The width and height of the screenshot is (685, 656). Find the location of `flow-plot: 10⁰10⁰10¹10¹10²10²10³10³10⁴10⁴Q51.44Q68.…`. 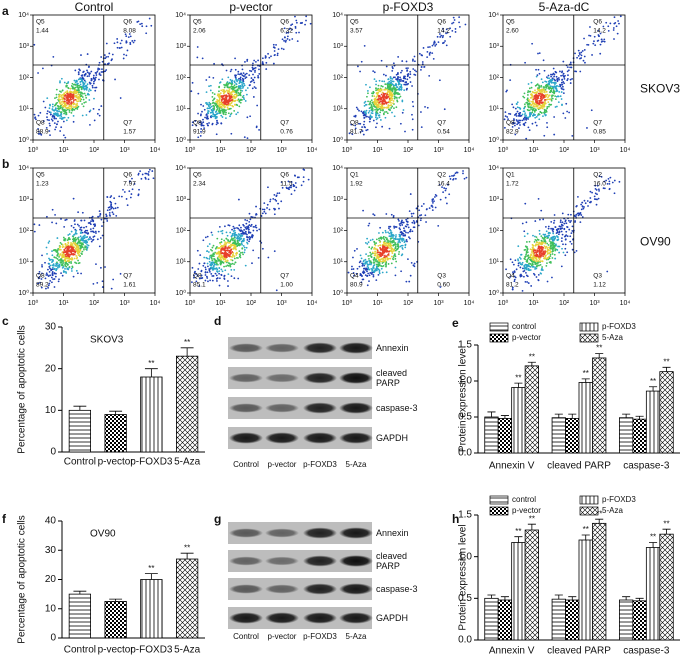

flow-plot: 10⁰10⁰10¹10¹10²10²10³10³10⁴10⁴Q51.44Q68.… is located at coordinates (89, 83).